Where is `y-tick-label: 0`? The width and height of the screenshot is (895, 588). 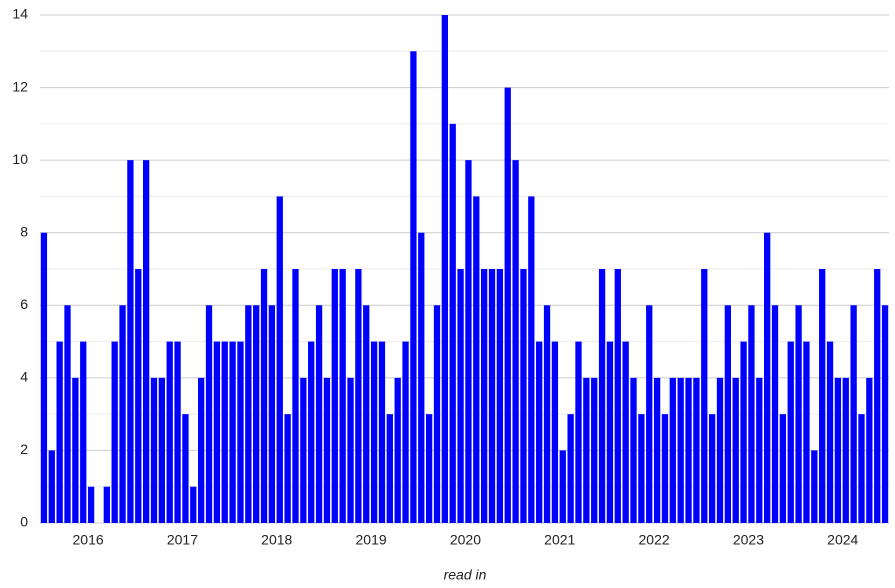
y-tick-label: 0 is located at coordinates (24, 522).